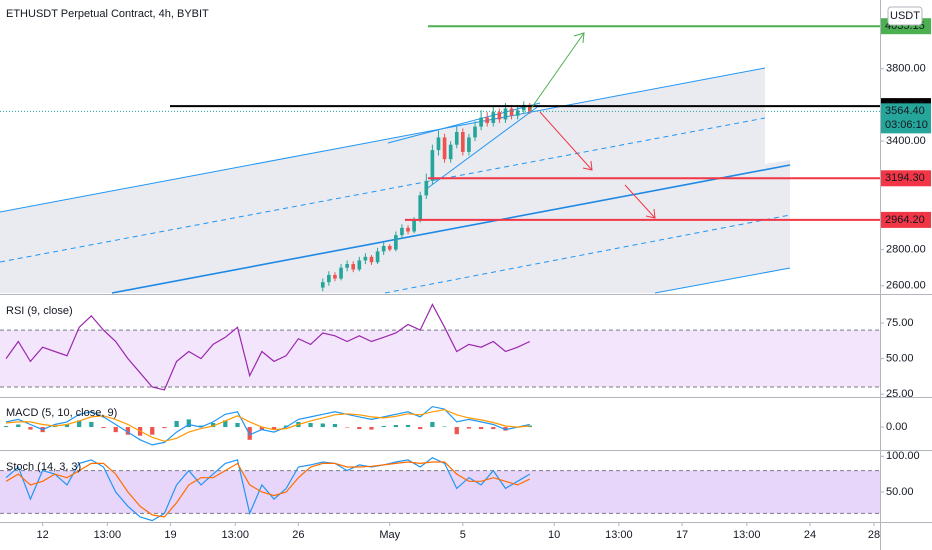  Describe the element at coordinates (896, 427) in the screenshot. I see `y-tick-label: 0.00` at that location.